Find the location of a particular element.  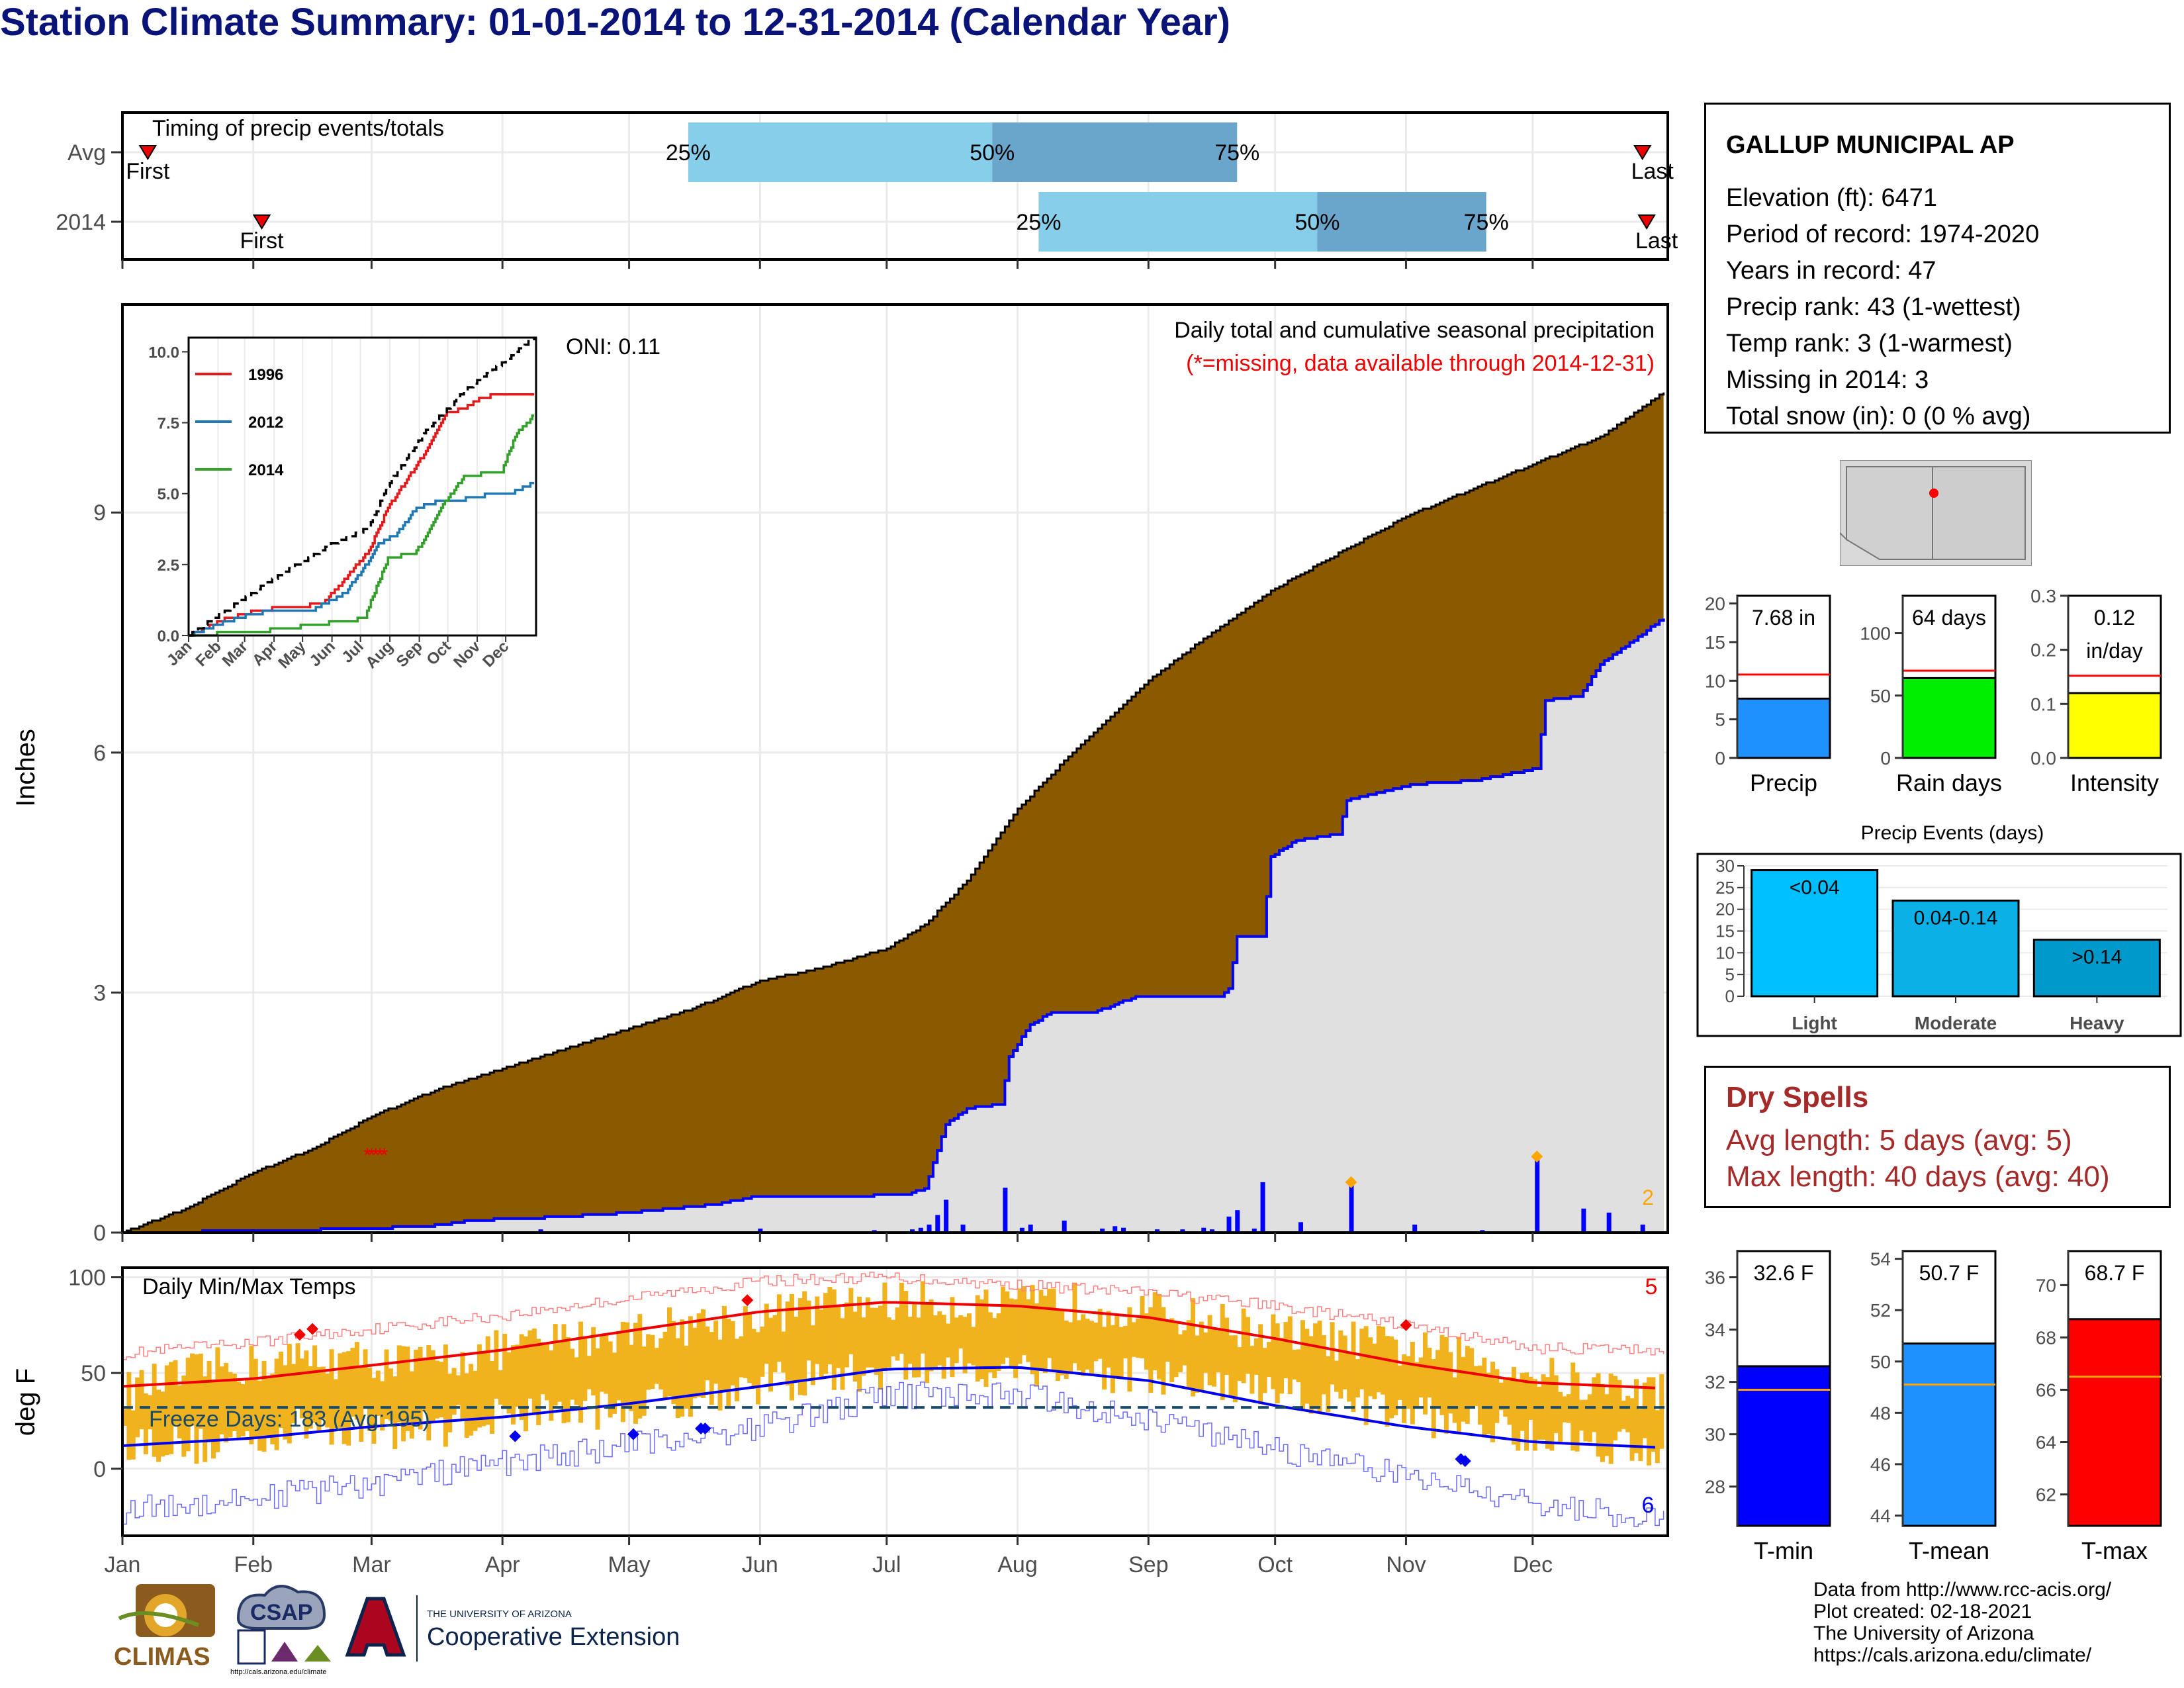

mini-ytick-label: 34 is located at coordinates (1715, 1330).